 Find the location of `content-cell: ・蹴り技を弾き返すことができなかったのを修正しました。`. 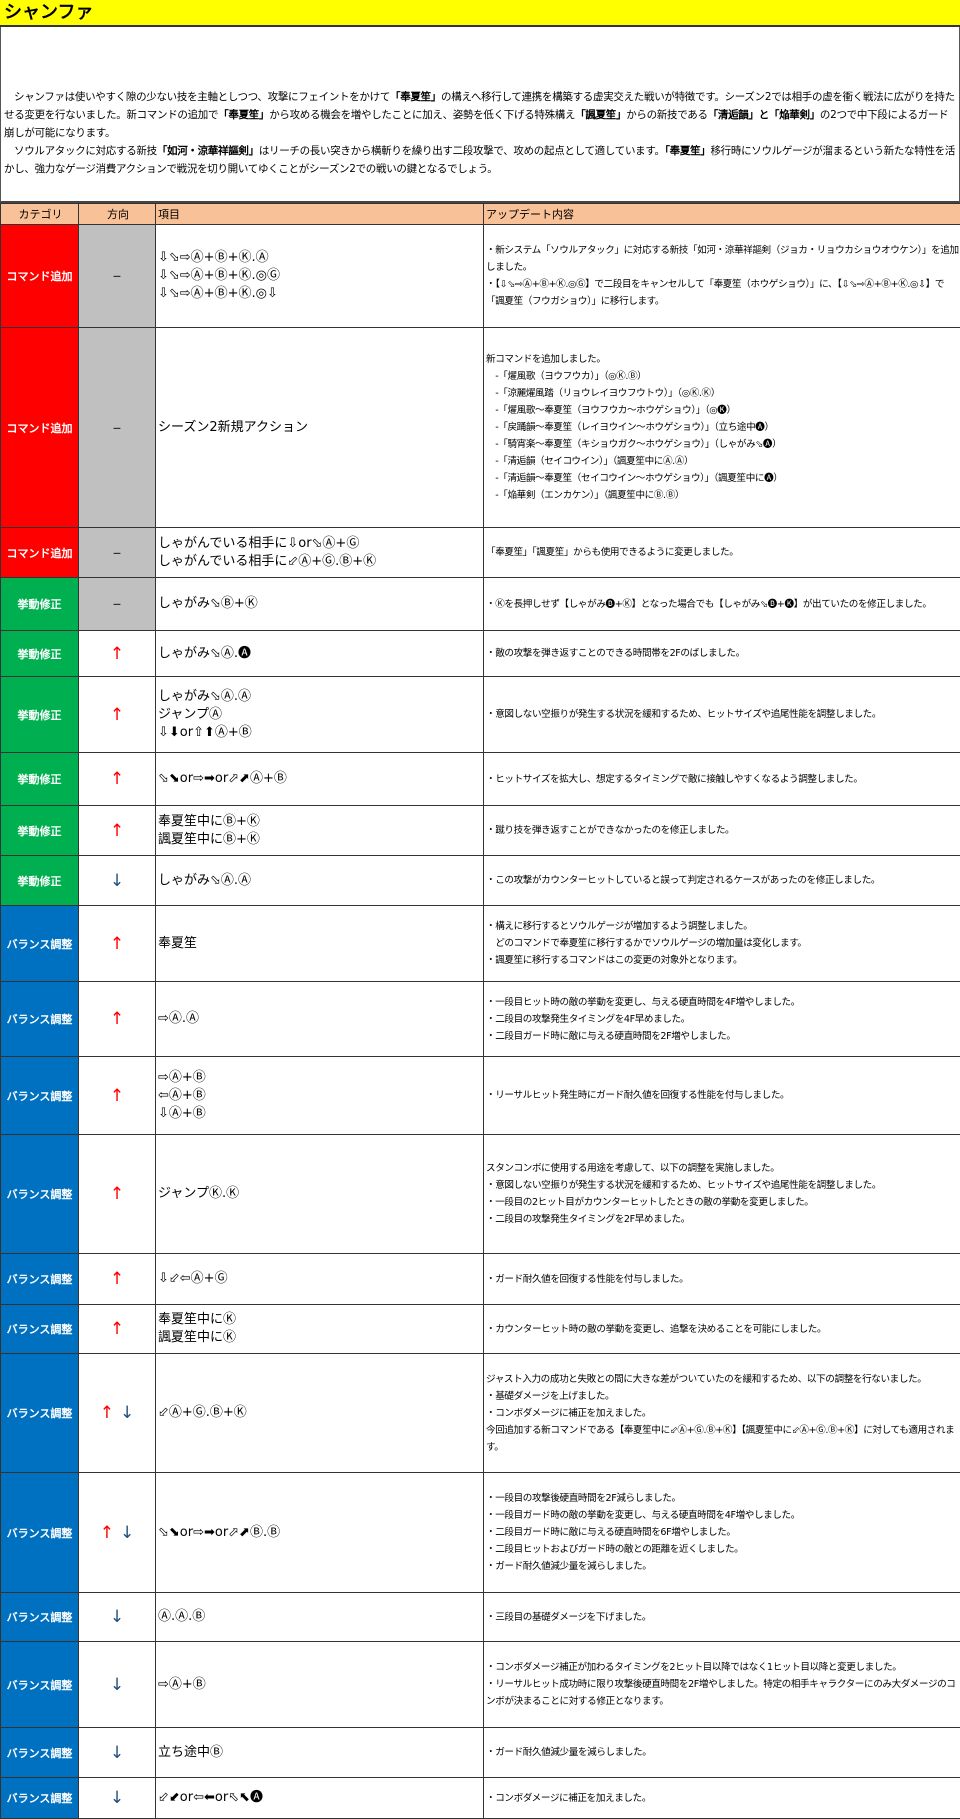

content-cell: ・蹴り技を弾き返すことができなかったのを修正しました。 is located at coordinates (722, 831).